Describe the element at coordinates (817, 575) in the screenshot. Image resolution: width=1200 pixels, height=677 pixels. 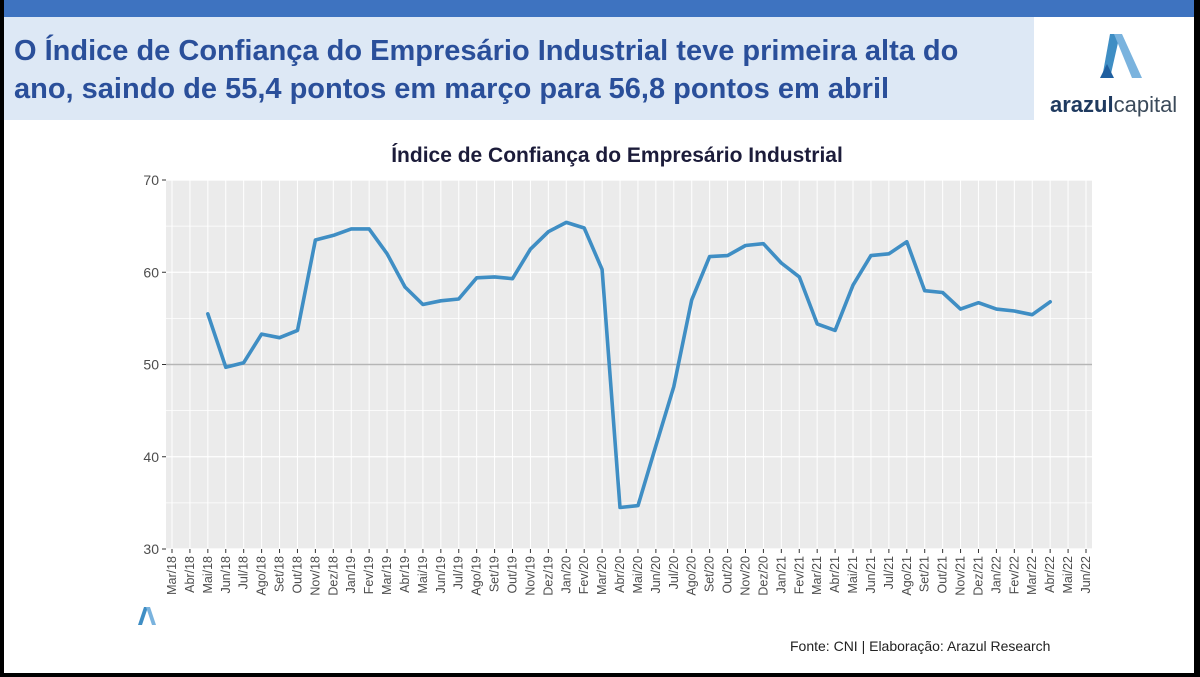
I see `x-tick-label: Mar/21` at that location.